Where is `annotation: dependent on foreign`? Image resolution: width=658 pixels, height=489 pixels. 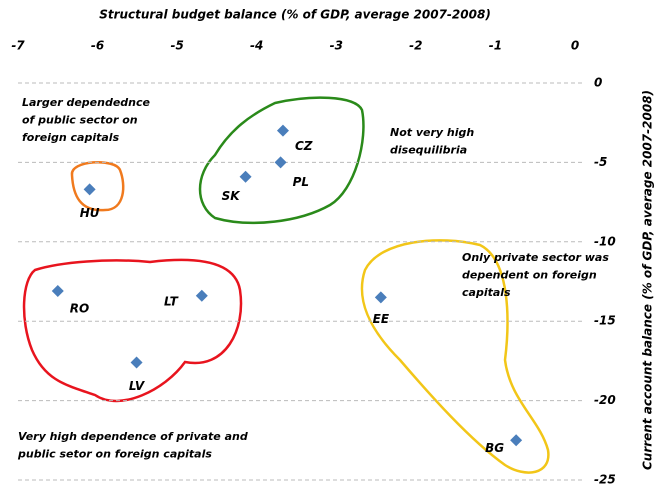
annotation: dependent on foreign is located at coordinates (529, 275).